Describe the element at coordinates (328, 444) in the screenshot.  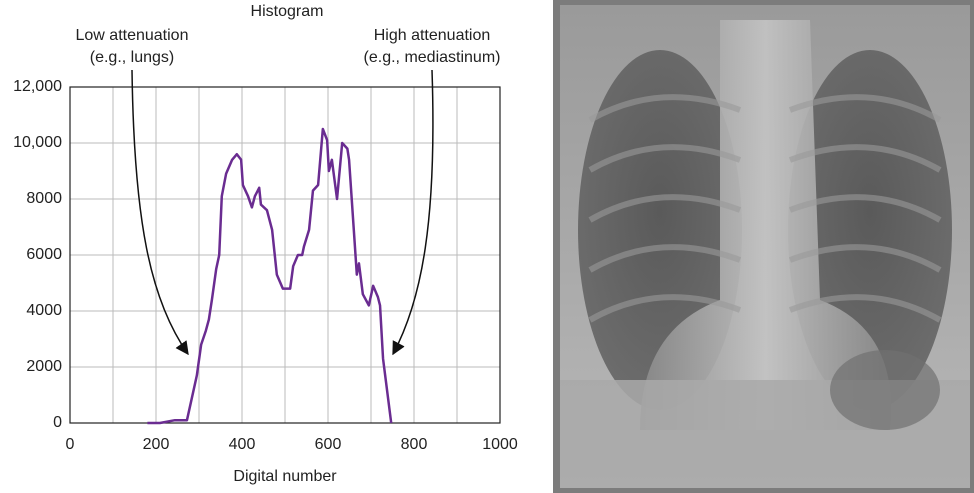
I see `x-tick-label: 600` at that location.